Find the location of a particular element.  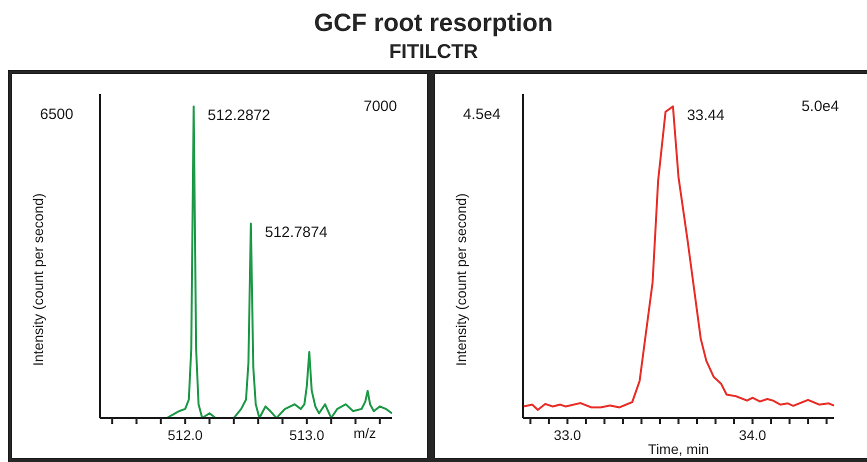

text: 6500 is located at coordinates (57, 114).